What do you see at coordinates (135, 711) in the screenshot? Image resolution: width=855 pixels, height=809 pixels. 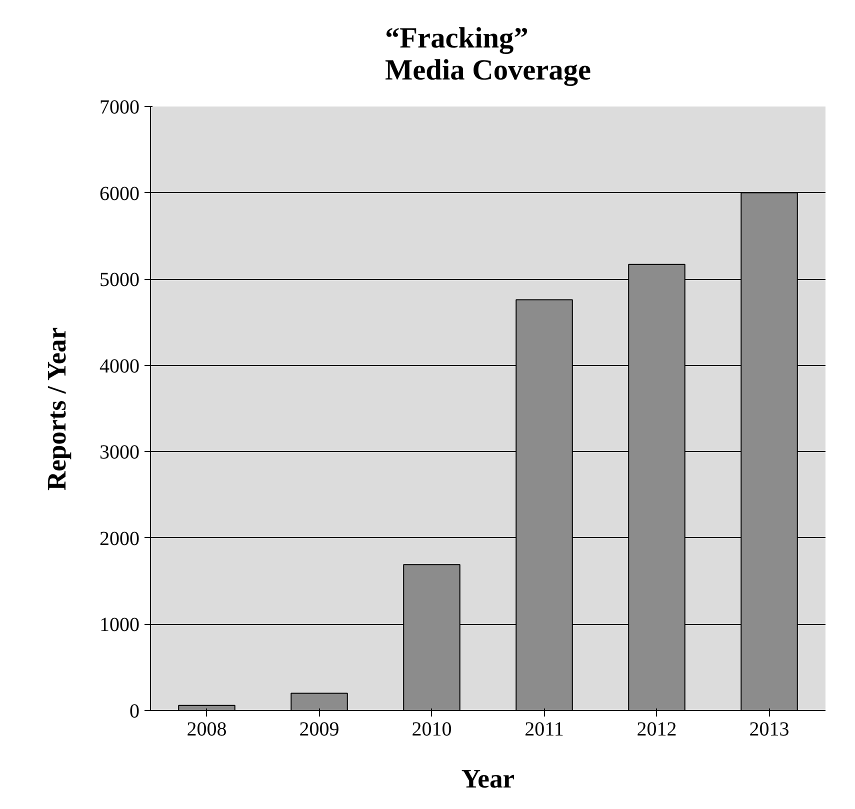 I see `y-tick-label: 0` at bounding box center [135, 711].